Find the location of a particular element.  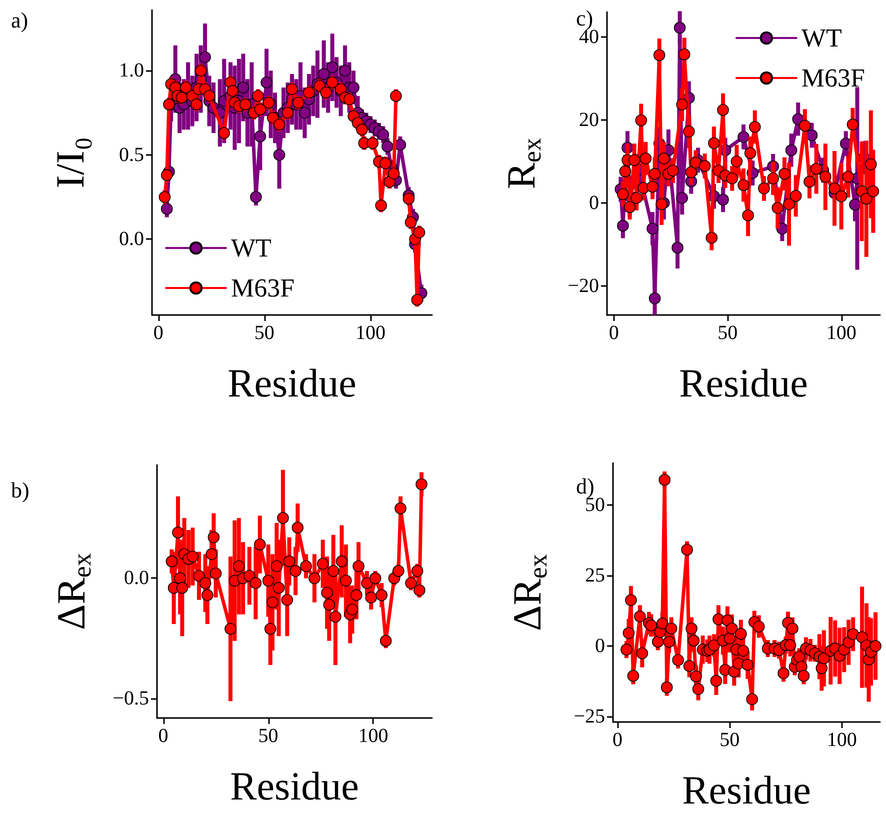

y-tick-label: 20 is located at coordinates (589, 119).